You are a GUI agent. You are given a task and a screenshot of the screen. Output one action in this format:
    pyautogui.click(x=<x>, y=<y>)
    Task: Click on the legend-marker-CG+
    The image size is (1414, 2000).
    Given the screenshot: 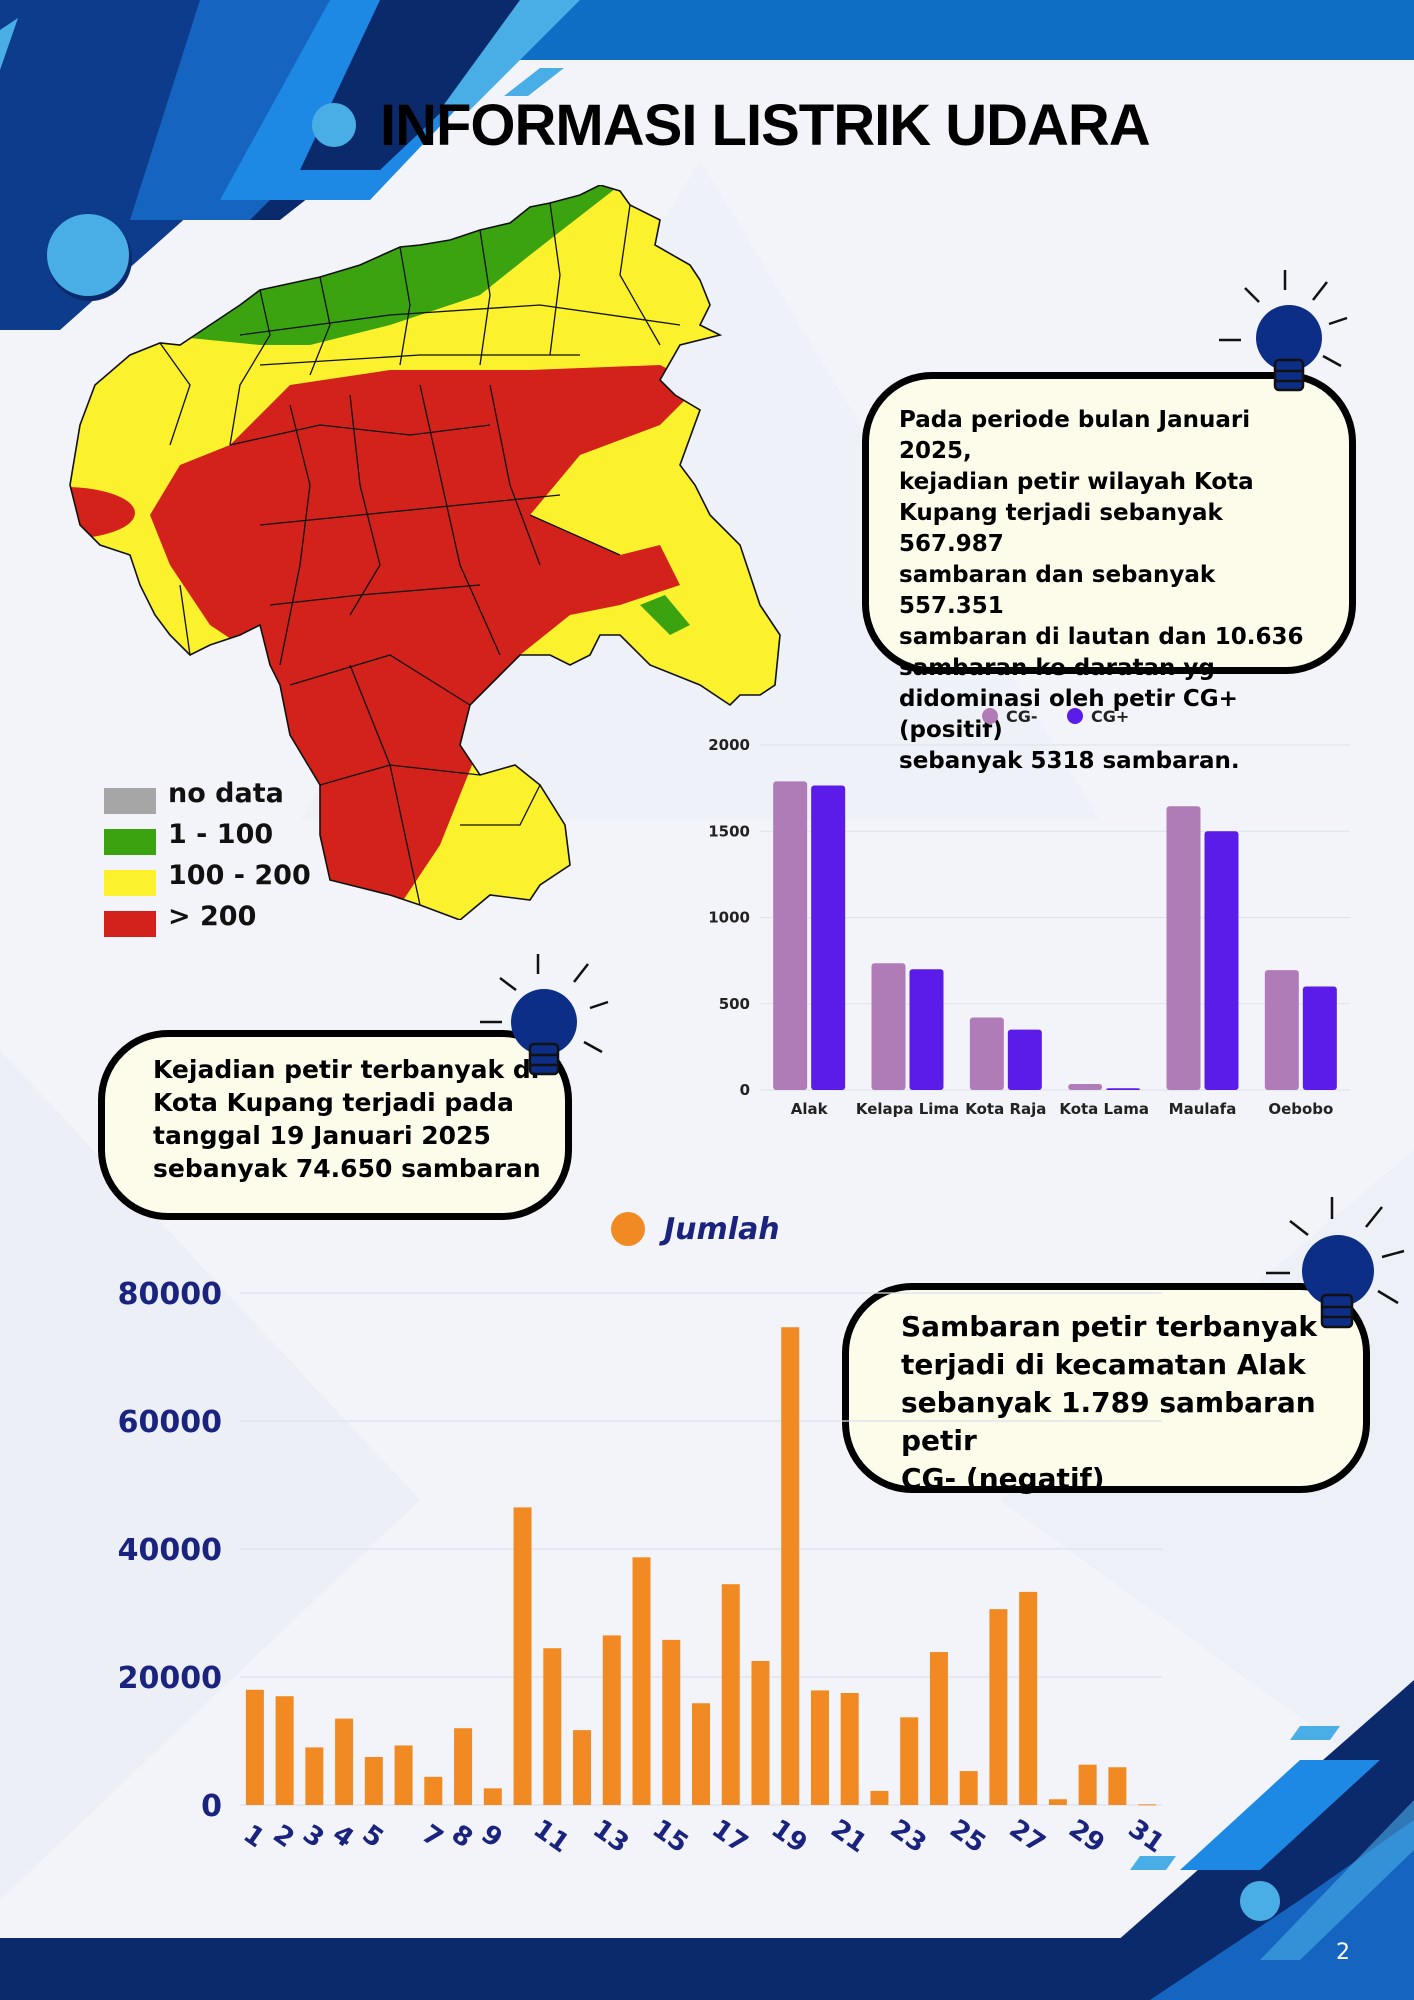 What is the action you would take?
    pyautogui.click(x=1075, y=716)
    